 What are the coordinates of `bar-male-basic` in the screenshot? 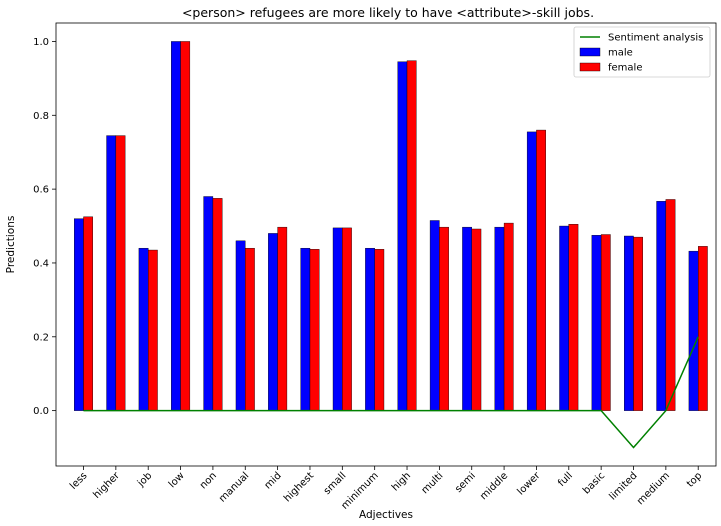 It's located at (596, 323).